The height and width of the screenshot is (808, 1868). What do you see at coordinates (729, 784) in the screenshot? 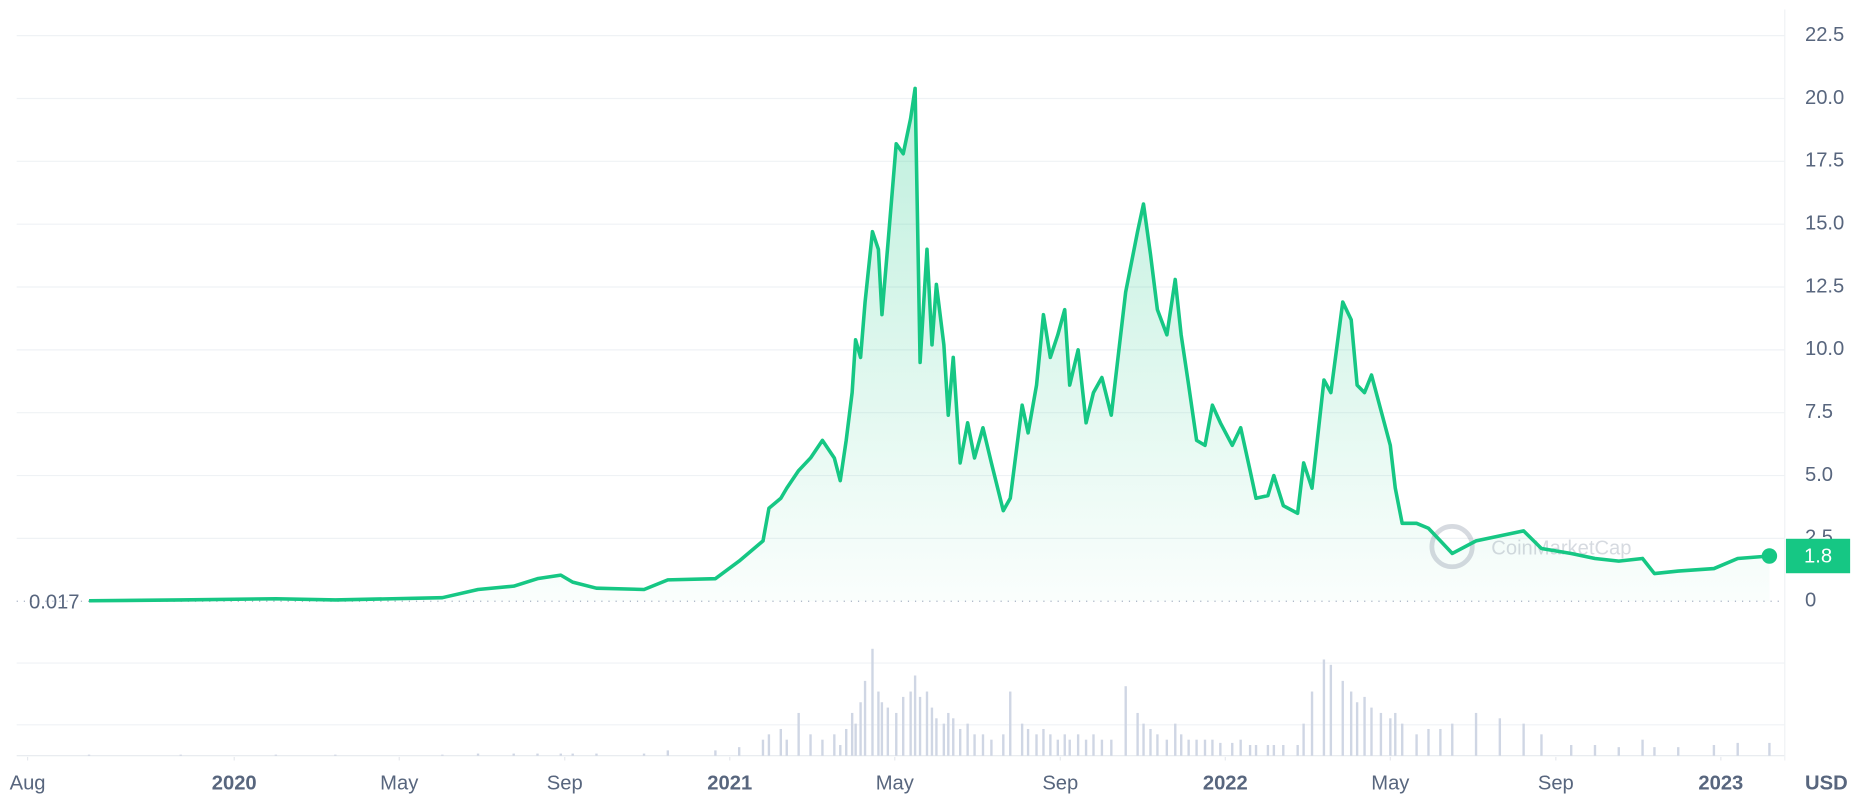
I see `x-tick-label: 2021` at bounding box center [729, 784].